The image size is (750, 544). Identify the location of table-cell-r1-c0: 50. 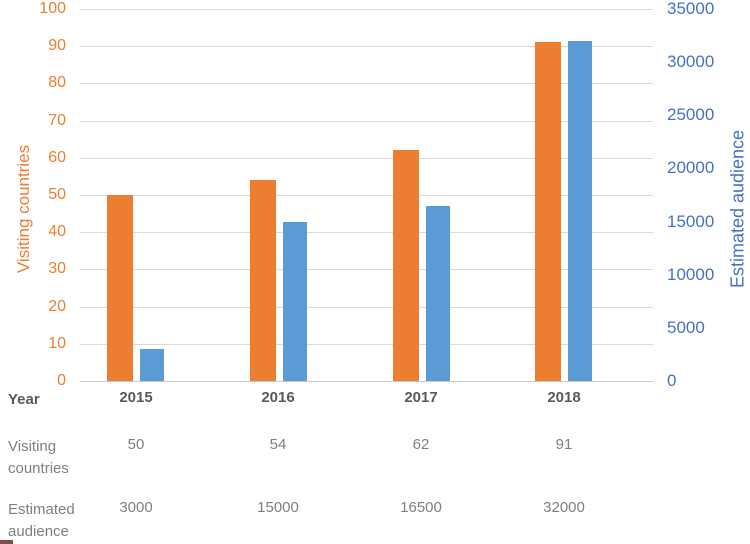
(136, 444).